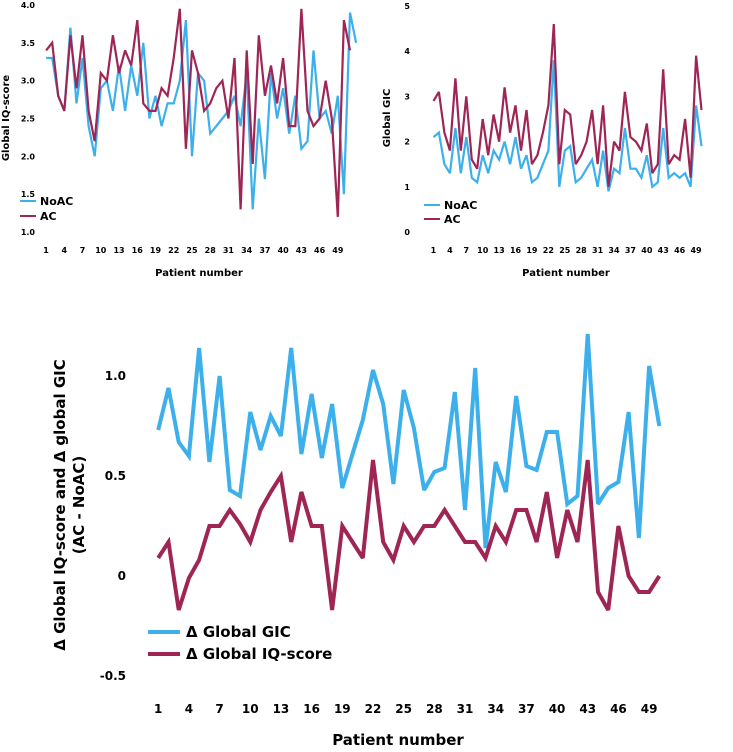 The width and height of the screenshot is (733, 752). I want to click on delta-x-tick: 16, so click(311, 709).